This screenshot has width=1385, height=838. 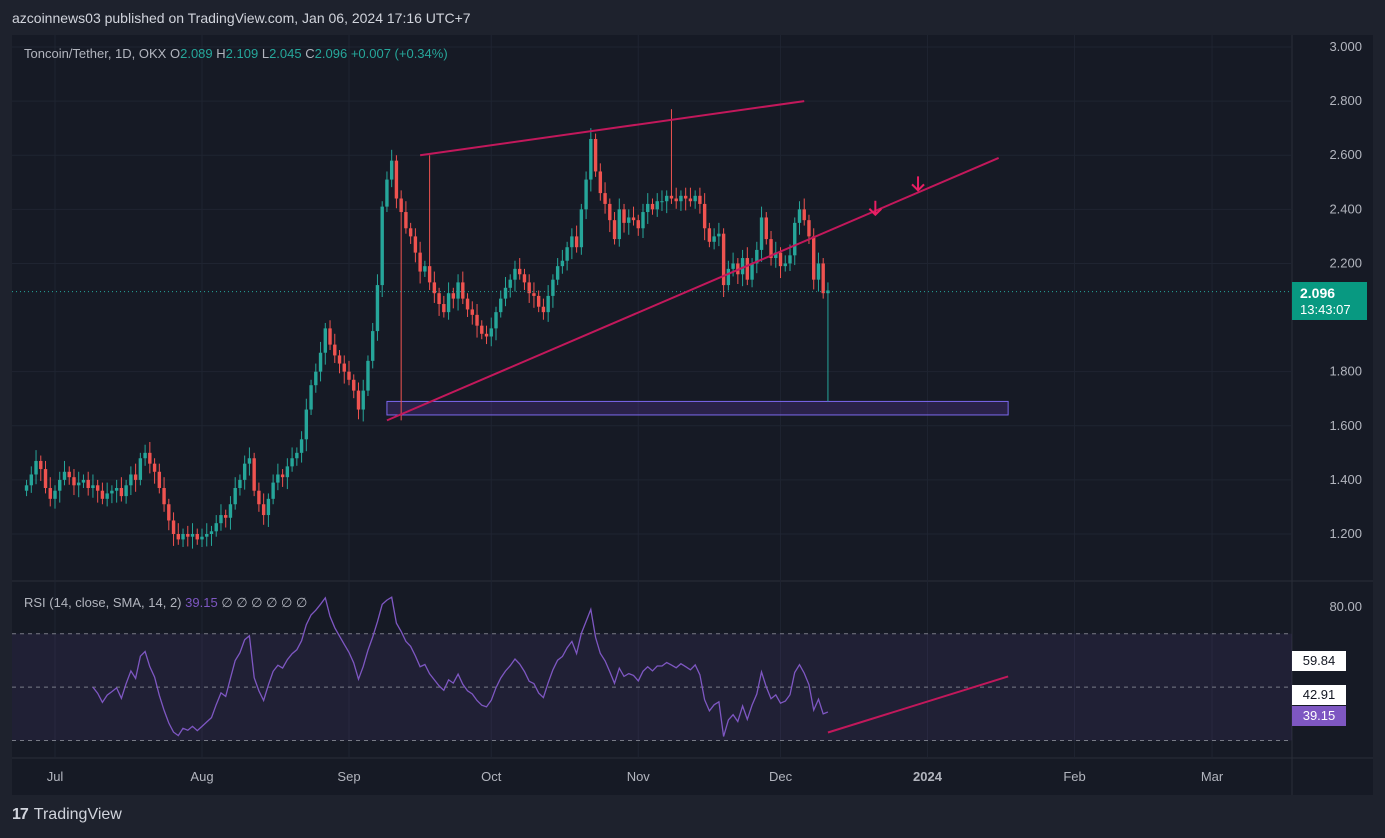 What do you see at coordinates (1318, 293) in the screenshot?
I see `last-price: 2.096` at bounding box center [1318, 293].